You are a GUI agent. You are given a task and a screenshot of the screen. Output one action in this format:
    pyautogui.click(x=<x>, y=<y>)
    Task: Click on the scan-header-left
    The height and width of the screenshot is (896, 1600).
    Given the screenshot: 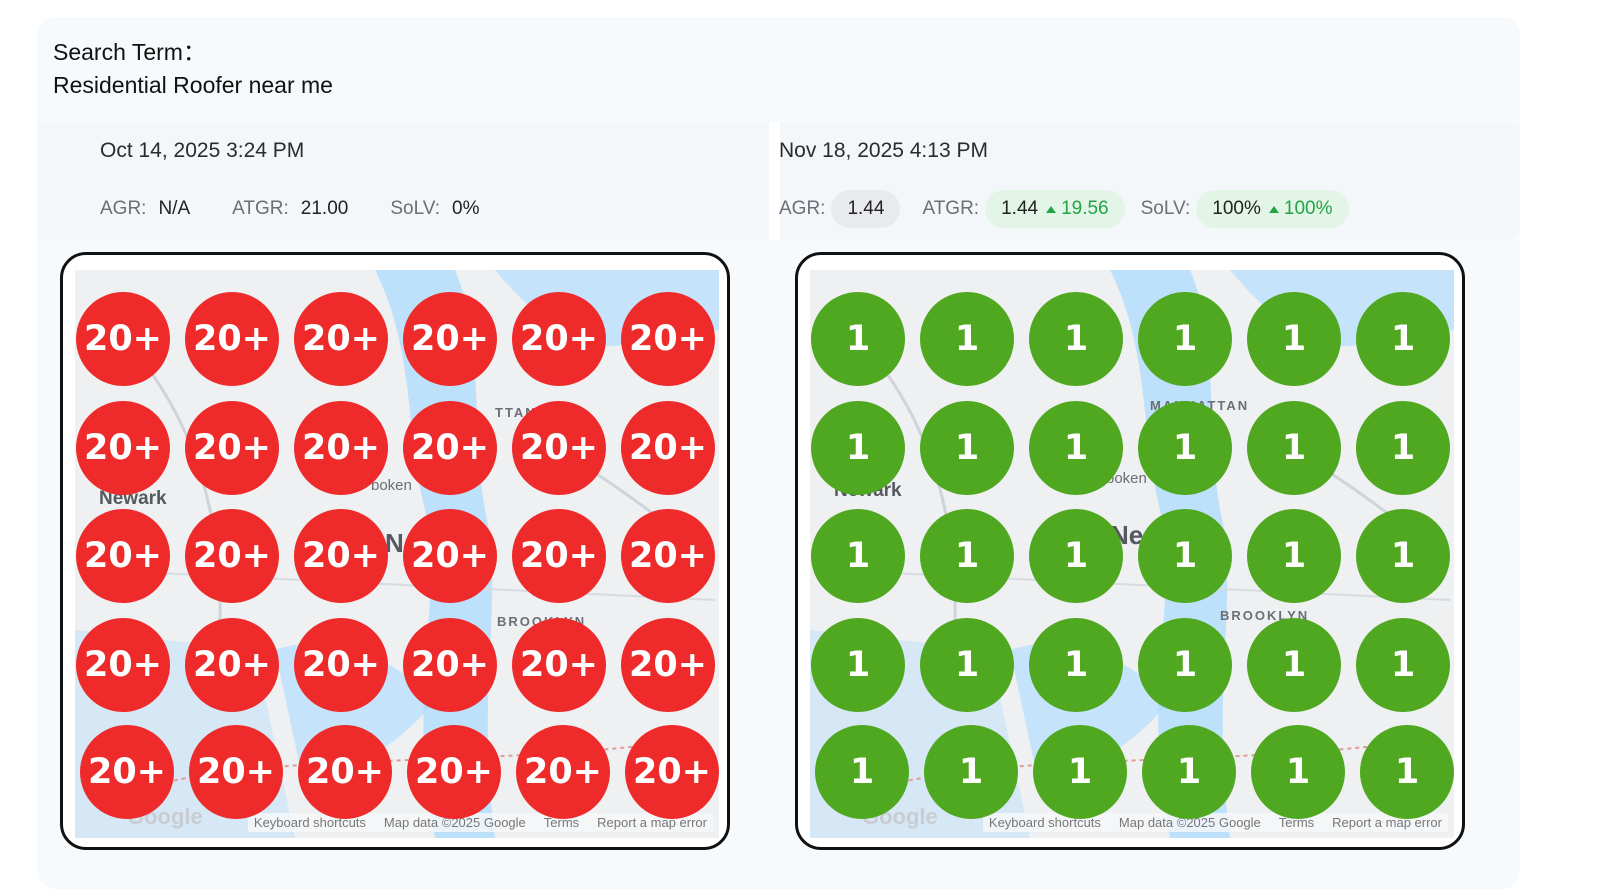 What is the action you would take?
    pyautogui.click(x=403, y=181)
    